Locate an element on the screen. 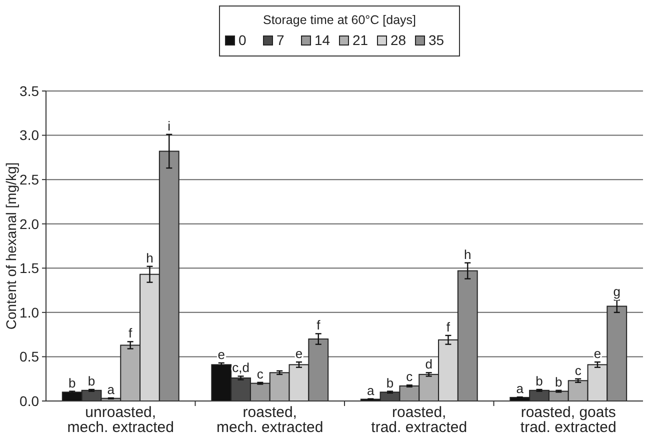 The width and height of the screenshot is (649, 438). legend-label: 28 is located at coordinates (398, 40).